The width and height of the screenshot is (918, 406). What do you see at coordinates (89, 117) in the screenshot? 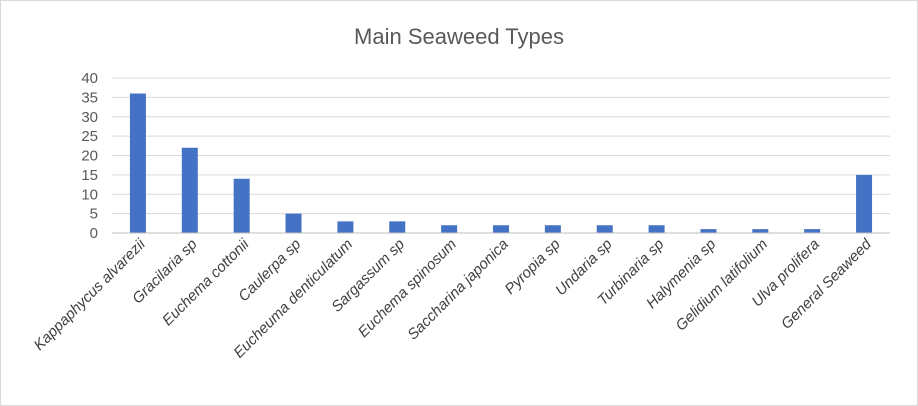
I see `y-tick-label: 30` at bounding box center [89, 117].